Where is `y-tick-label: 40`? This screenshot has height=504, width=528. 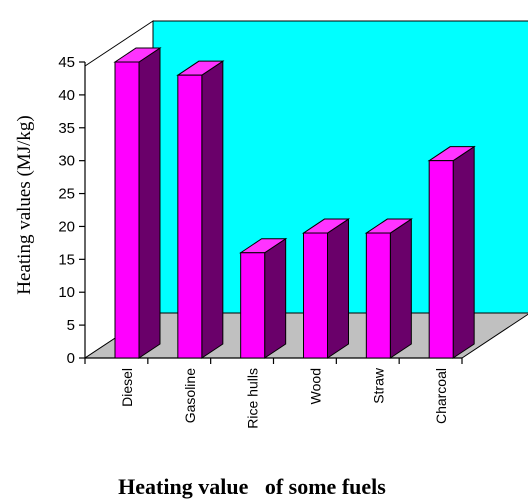 y-tick-label: 40 is located at coordinates (66, 95).